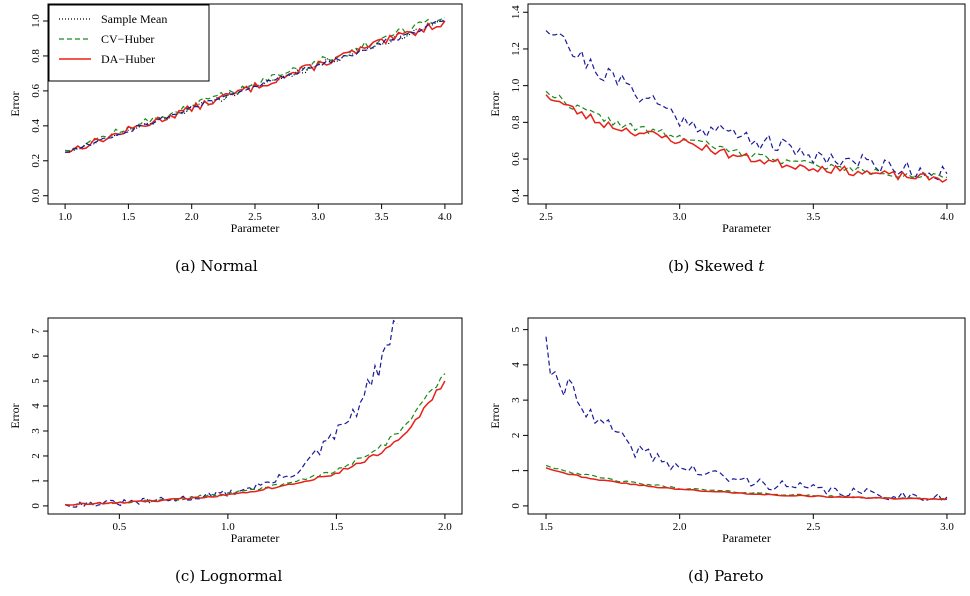  I want to click on x-tick-label: 0.5, so click(119, 527).